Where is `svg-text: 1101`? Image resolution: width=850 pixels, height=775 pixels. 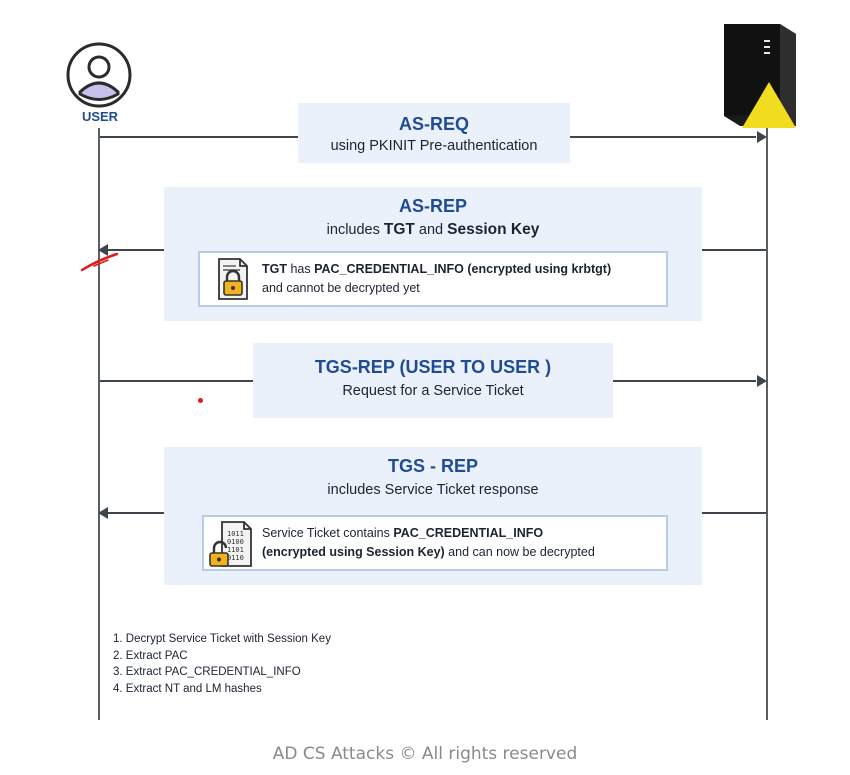
svg-text: 1101 is located at coordinates (235, 550).